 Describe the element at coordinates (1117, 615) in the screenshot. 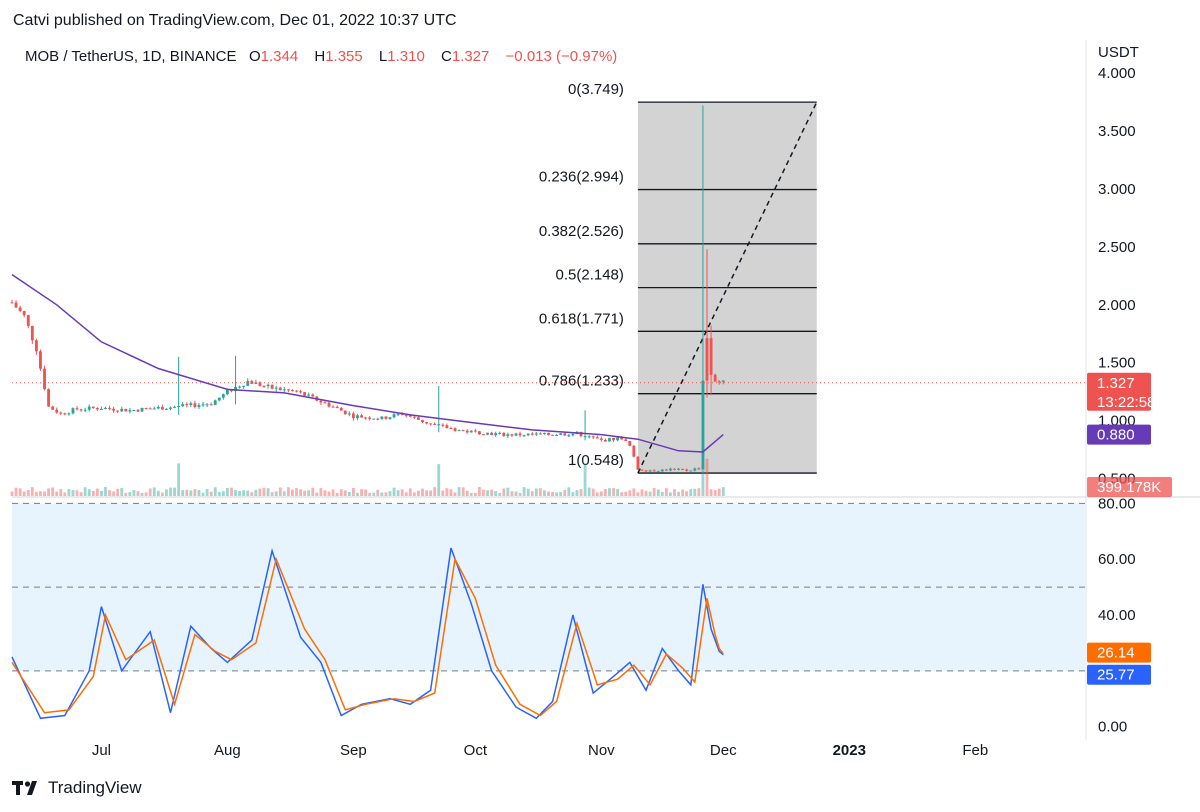

I see `rsi-tick-label: 40.00` at that location.